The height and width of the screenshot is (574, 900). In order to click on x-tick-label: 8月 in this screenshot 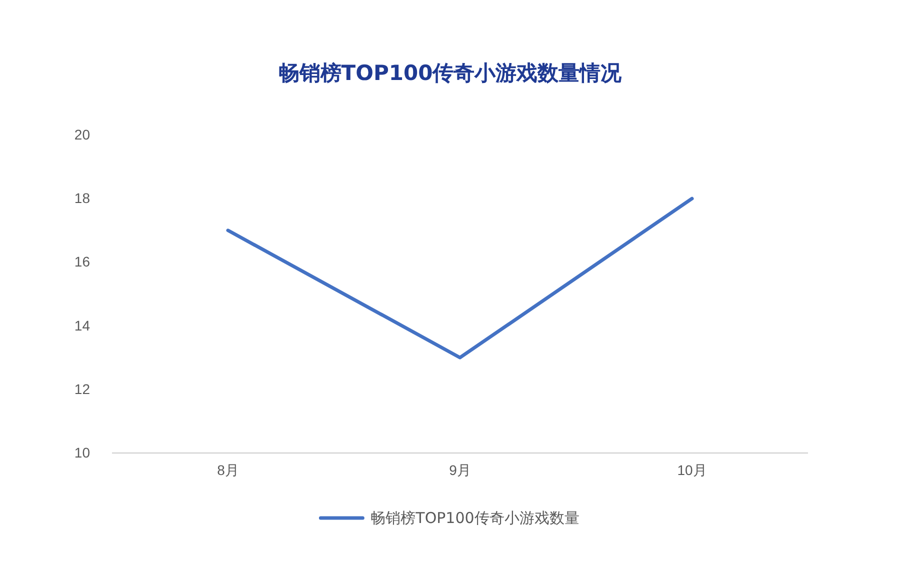, I will do `click(228, 470)`.